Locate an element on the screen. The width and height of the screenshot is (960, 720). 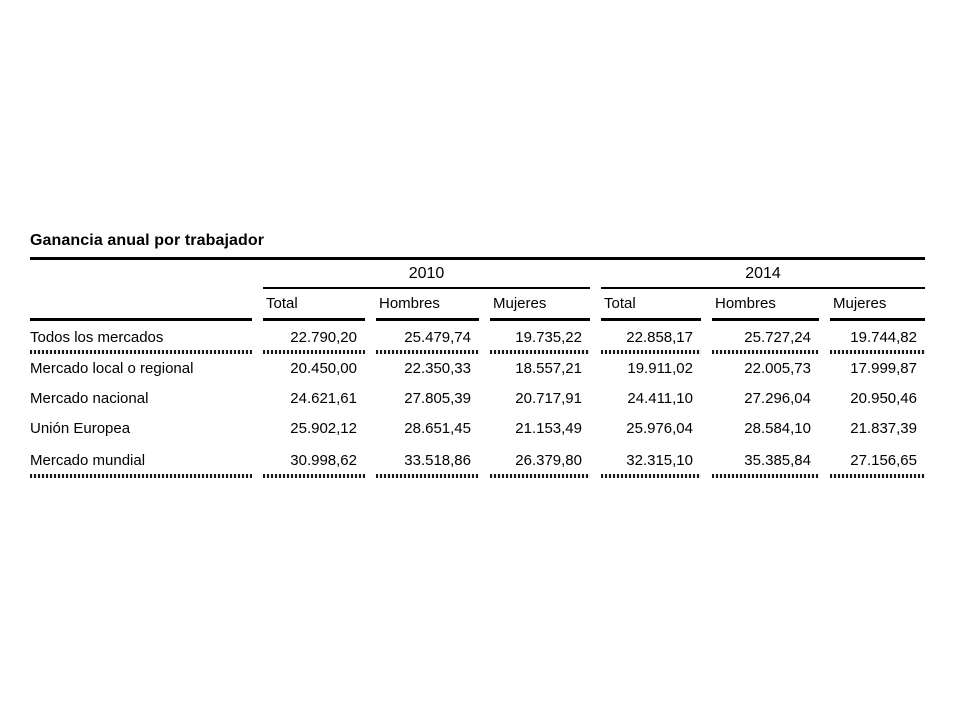
table-cell: 32.315,10 is located at coordinates (651, 461).